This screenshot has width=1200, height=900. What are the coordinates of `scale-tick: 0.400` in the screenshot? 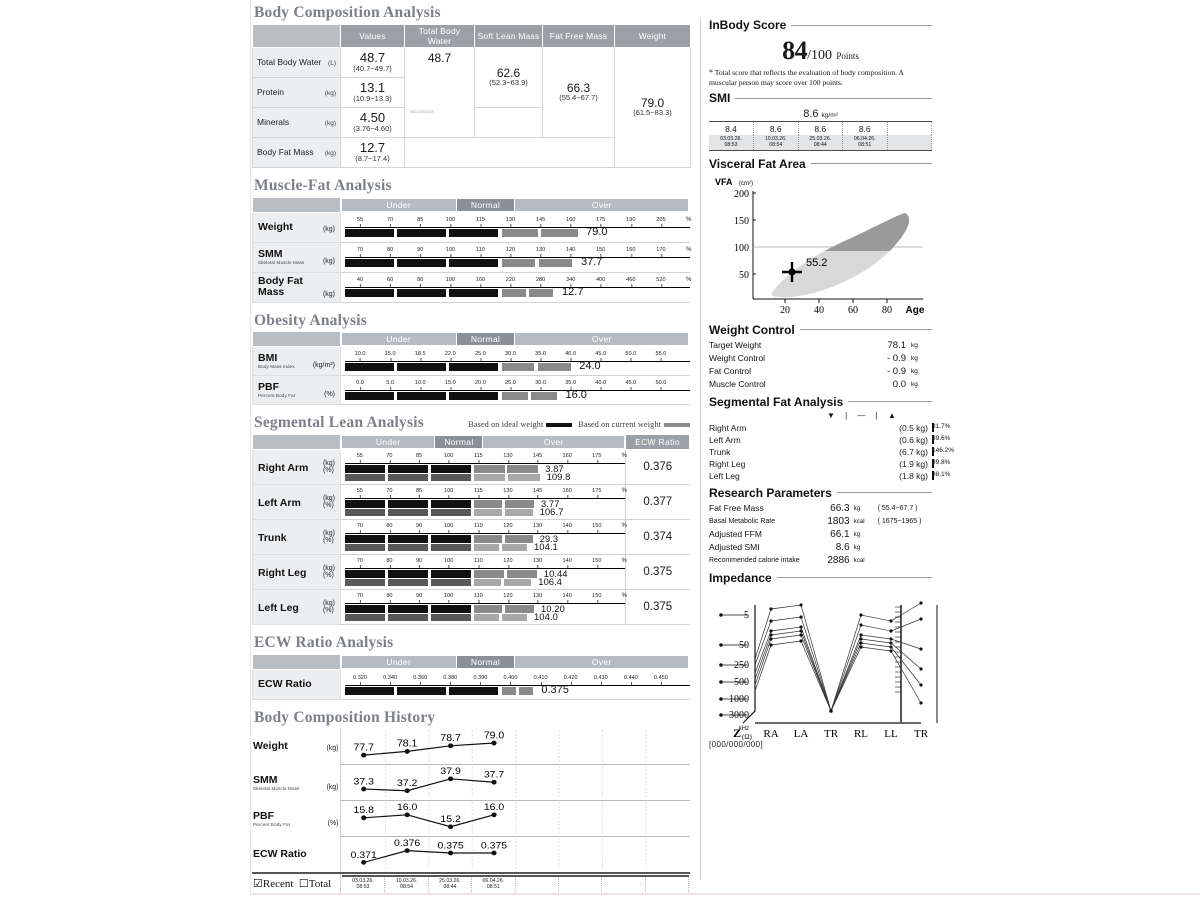 It's located at (510, 679).